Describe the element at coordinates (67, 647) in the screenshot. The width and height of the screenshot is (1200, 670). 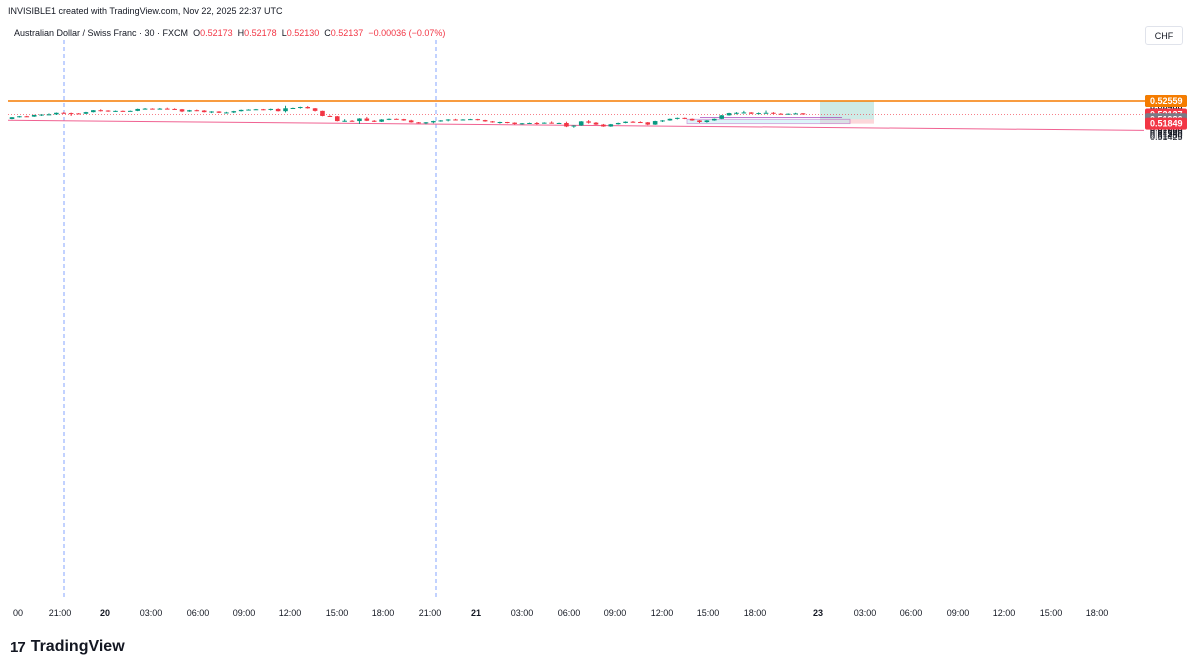
I see `tradingview-logo: 17 TradingView` at that location.